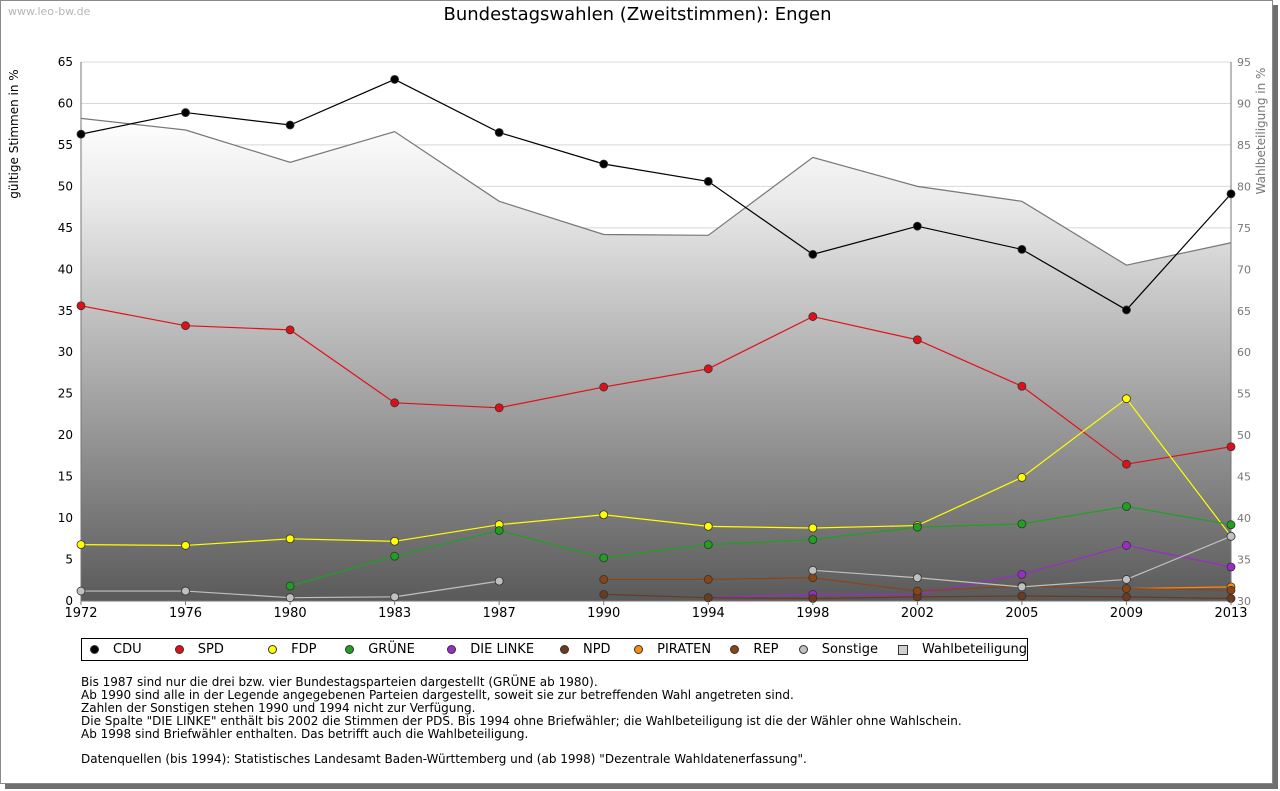 The width and height of the screenshot is (1280, 791). What do you see at coordinates (65, 477) in the screenshot?
I see `y-tick-label-left: 15` at bounding box center [65, 477].